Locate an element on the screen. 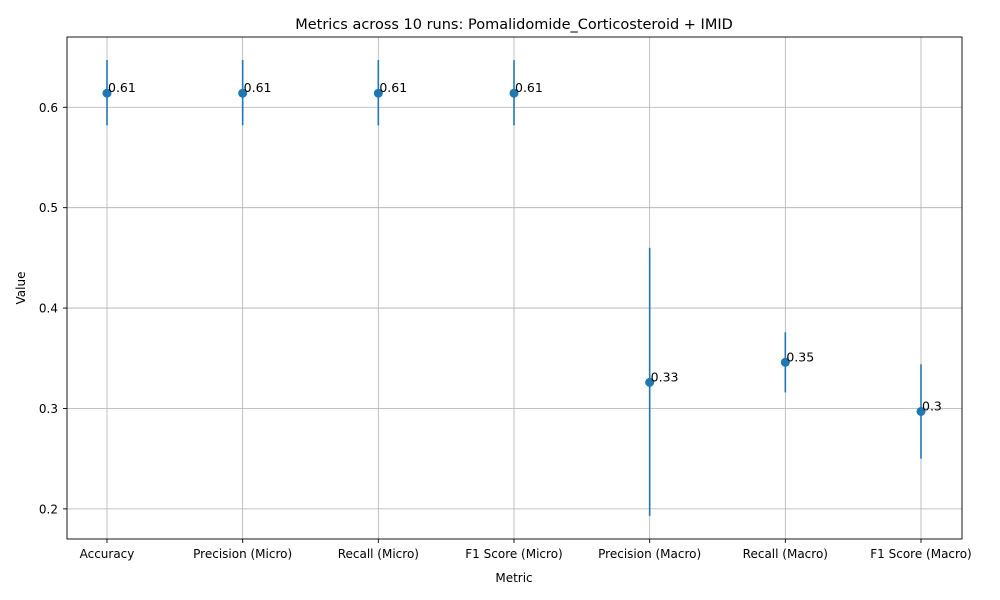 Image resolution: width=1000 pixels, height=600 pixels. y-tick-label: 0.5 is located at coordinates (48, 208).